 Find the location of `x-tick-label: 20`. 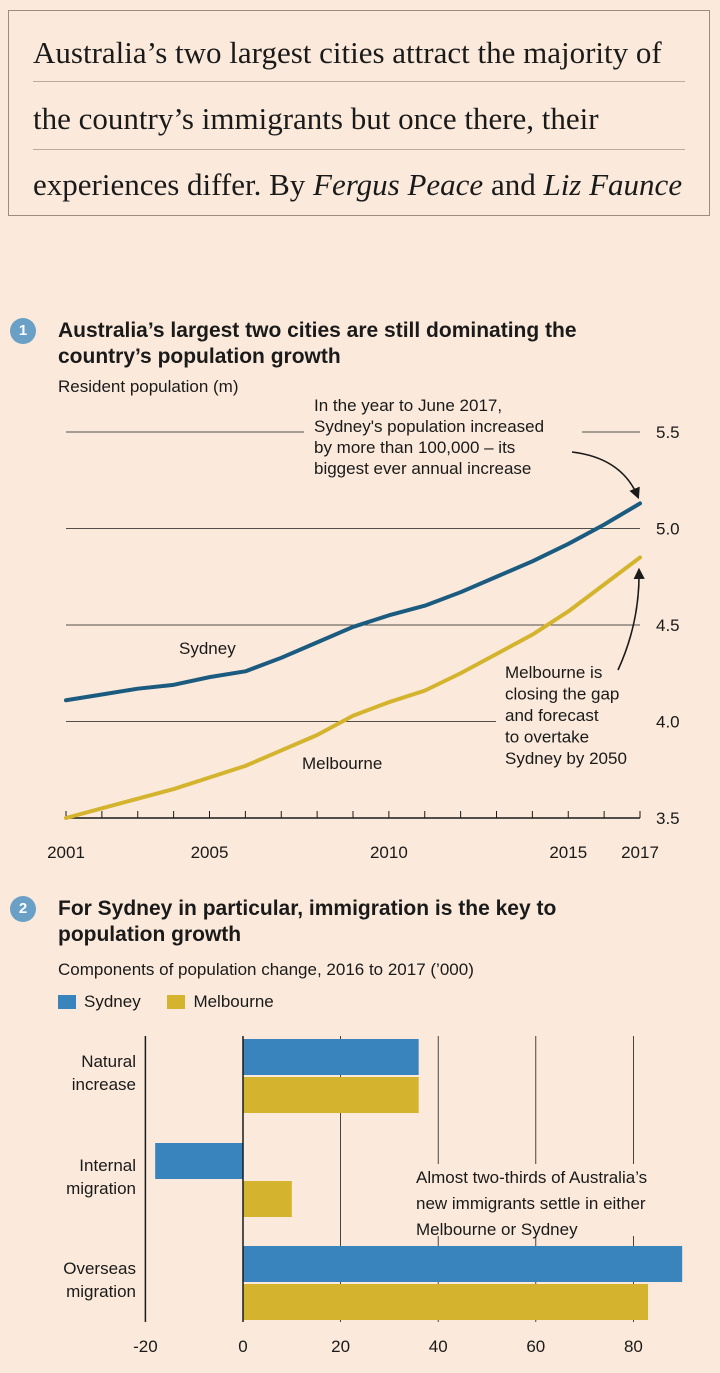

x-tick-label: 20 is located at coordinates (340, 1346).